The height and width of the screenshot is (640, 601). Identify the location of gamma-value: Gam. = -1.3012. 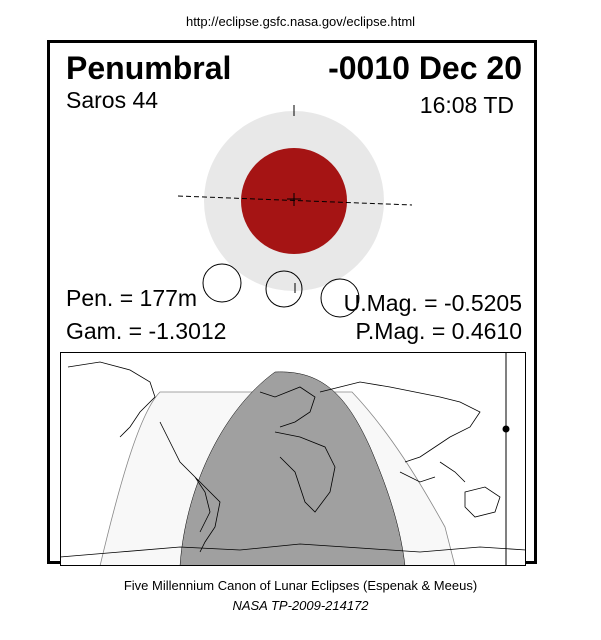
(146, 331).